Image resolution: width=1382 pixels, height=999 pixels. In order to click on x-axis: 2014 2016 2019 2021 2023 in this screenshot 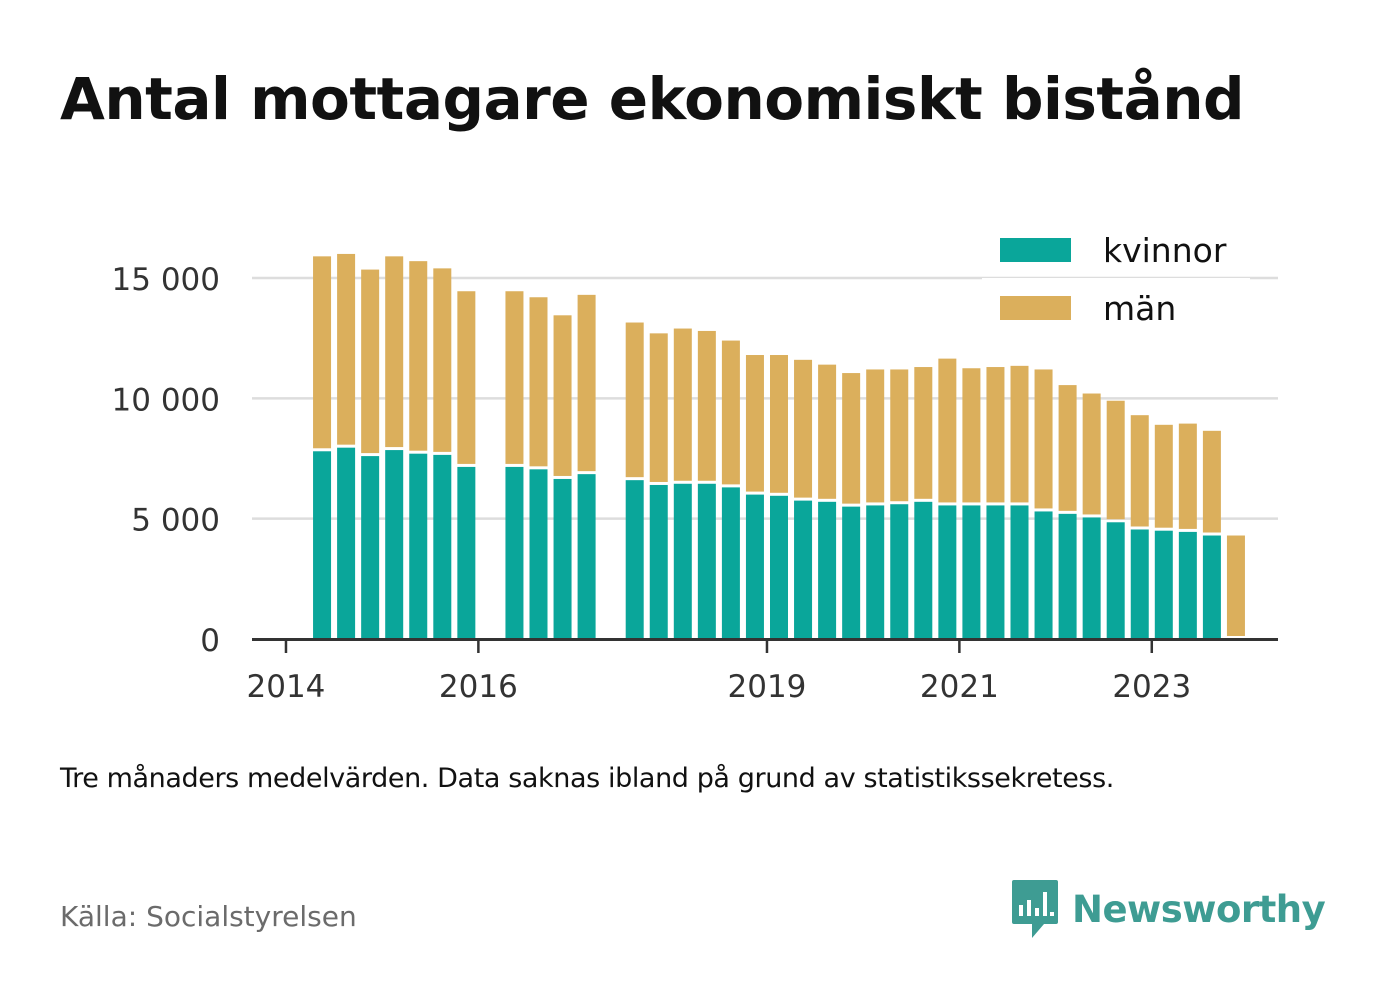, I will do `click(762, 671)`.